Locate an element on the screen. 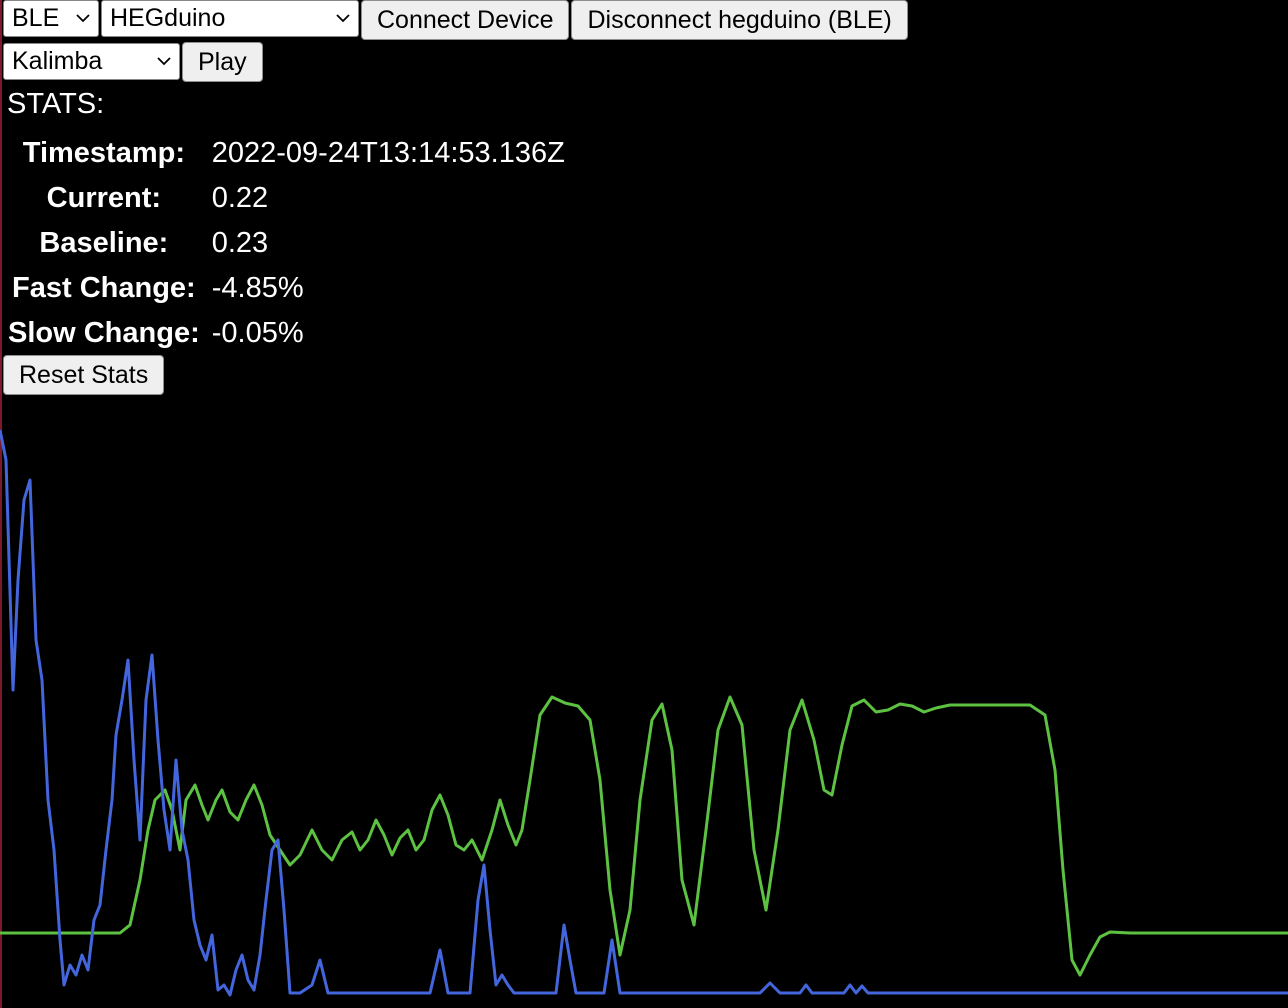 This screenshot has width=1288, height=1008. stats-label: Current: is located at coordinates (104, 198).